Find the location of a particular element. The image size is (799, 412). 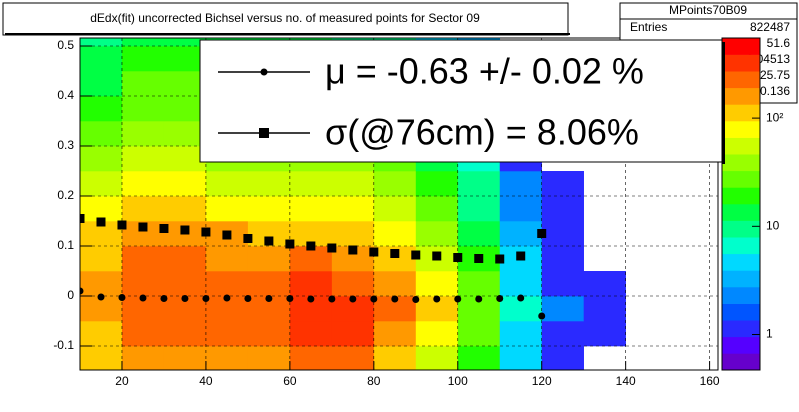

stats-label: Entries is located at coordinates (648, 27).